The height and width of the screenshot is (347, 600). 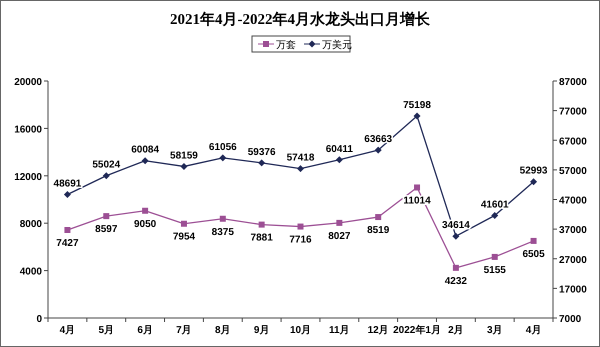 What do you see at coordinates (184, 237) in the screenshot?
I see `data-label: 7954` at bounding box center [184, 237].